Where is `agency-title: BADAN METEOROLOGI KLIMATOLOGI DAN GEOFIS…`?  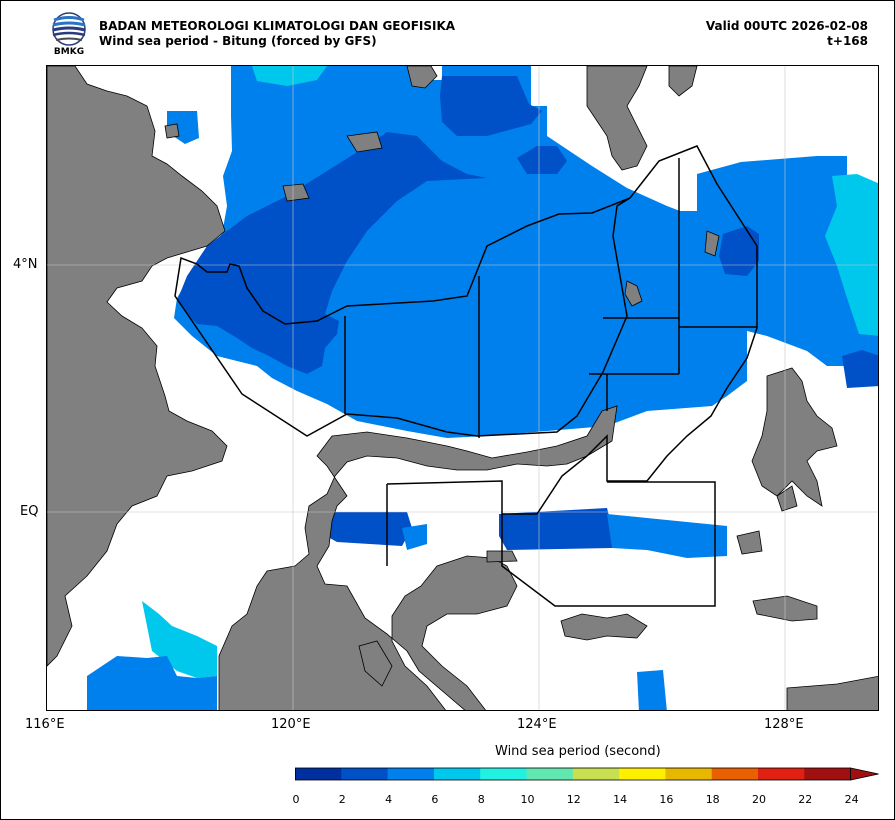
agency-title: BADAN METEOROLOGI KLIMATOLOGI DAN GEOFIS… is located at coordinates (277, 26).